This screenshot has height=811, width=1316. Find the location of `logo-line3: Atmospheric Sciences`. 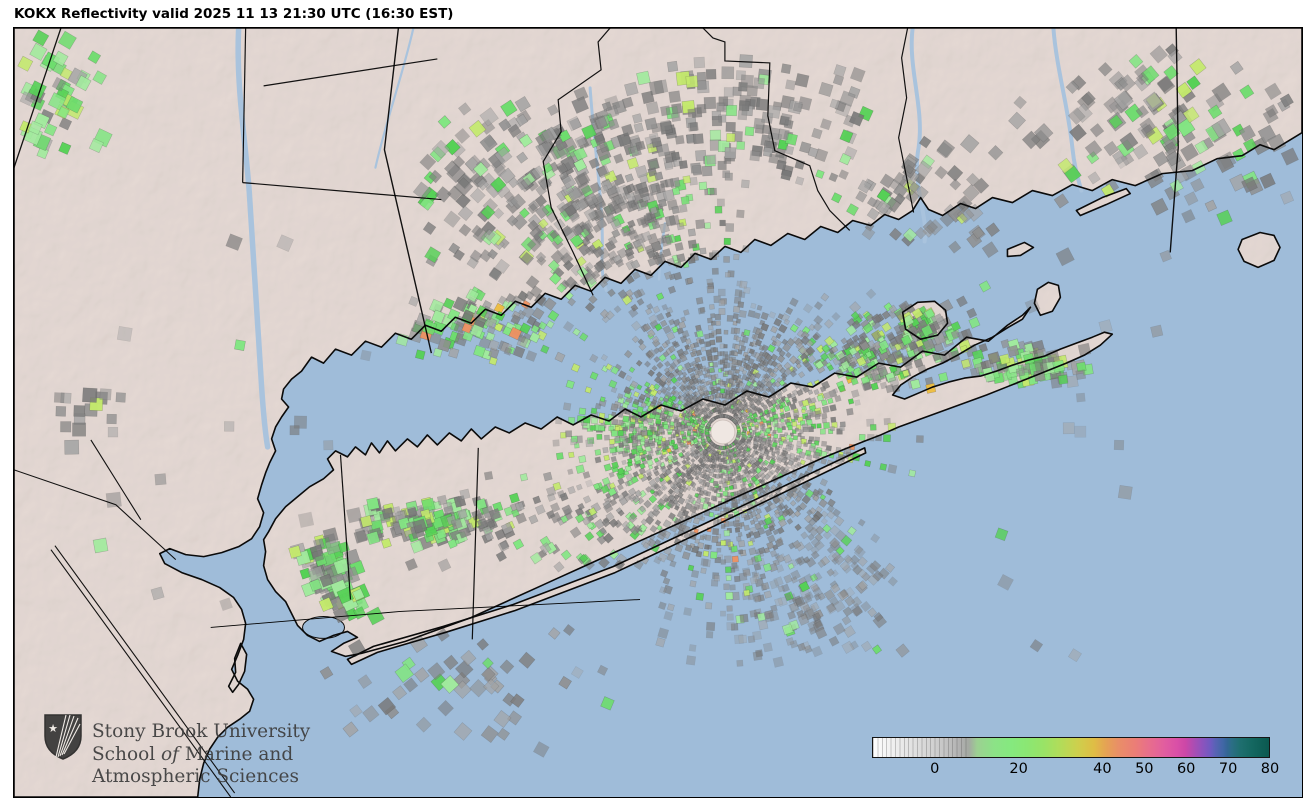

logo-line3: Atmospheric Sciences is located at coordinates (195, 776).